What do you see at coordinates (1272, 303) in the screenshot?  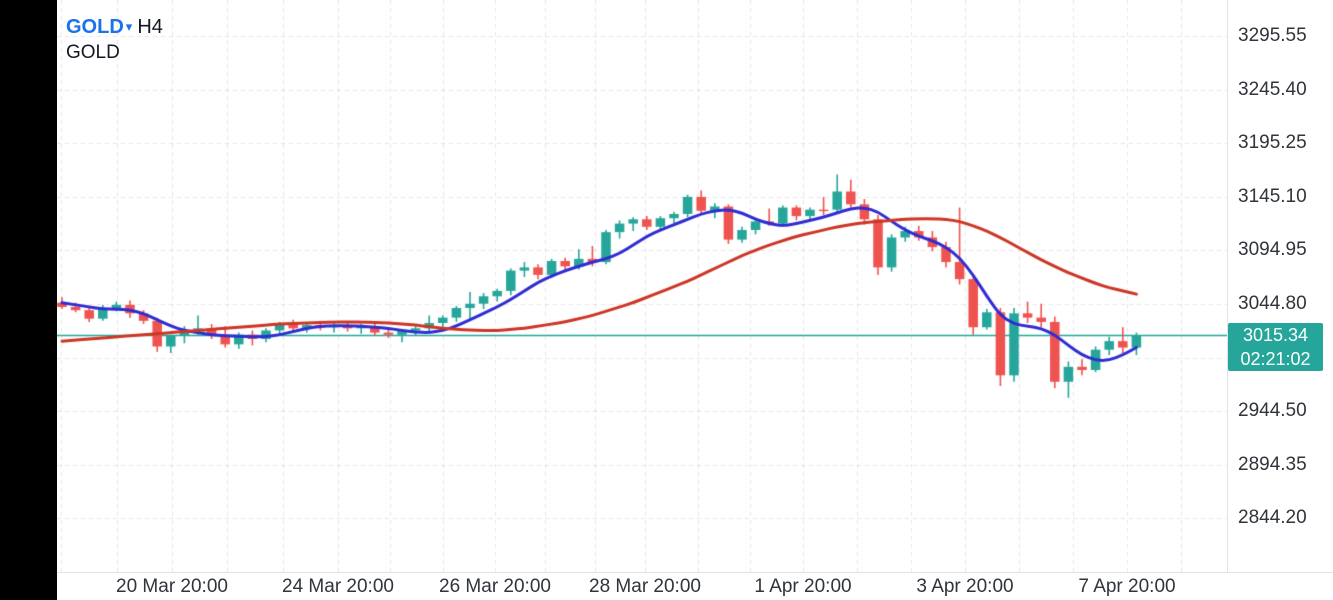 I see `price-tick-label: 3044.80` at bounding box center [1272, 303].